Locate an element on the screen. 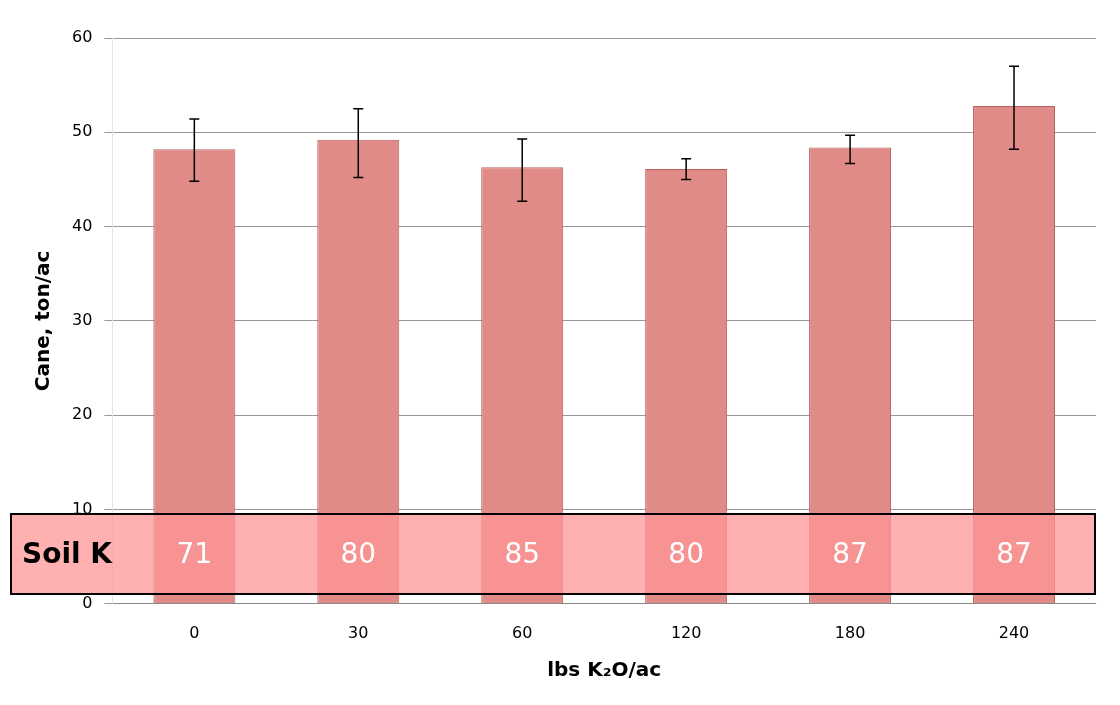 This screenshot has height=705, width=1120. x-tick-label: 180 is located at coordinates (850, 632).